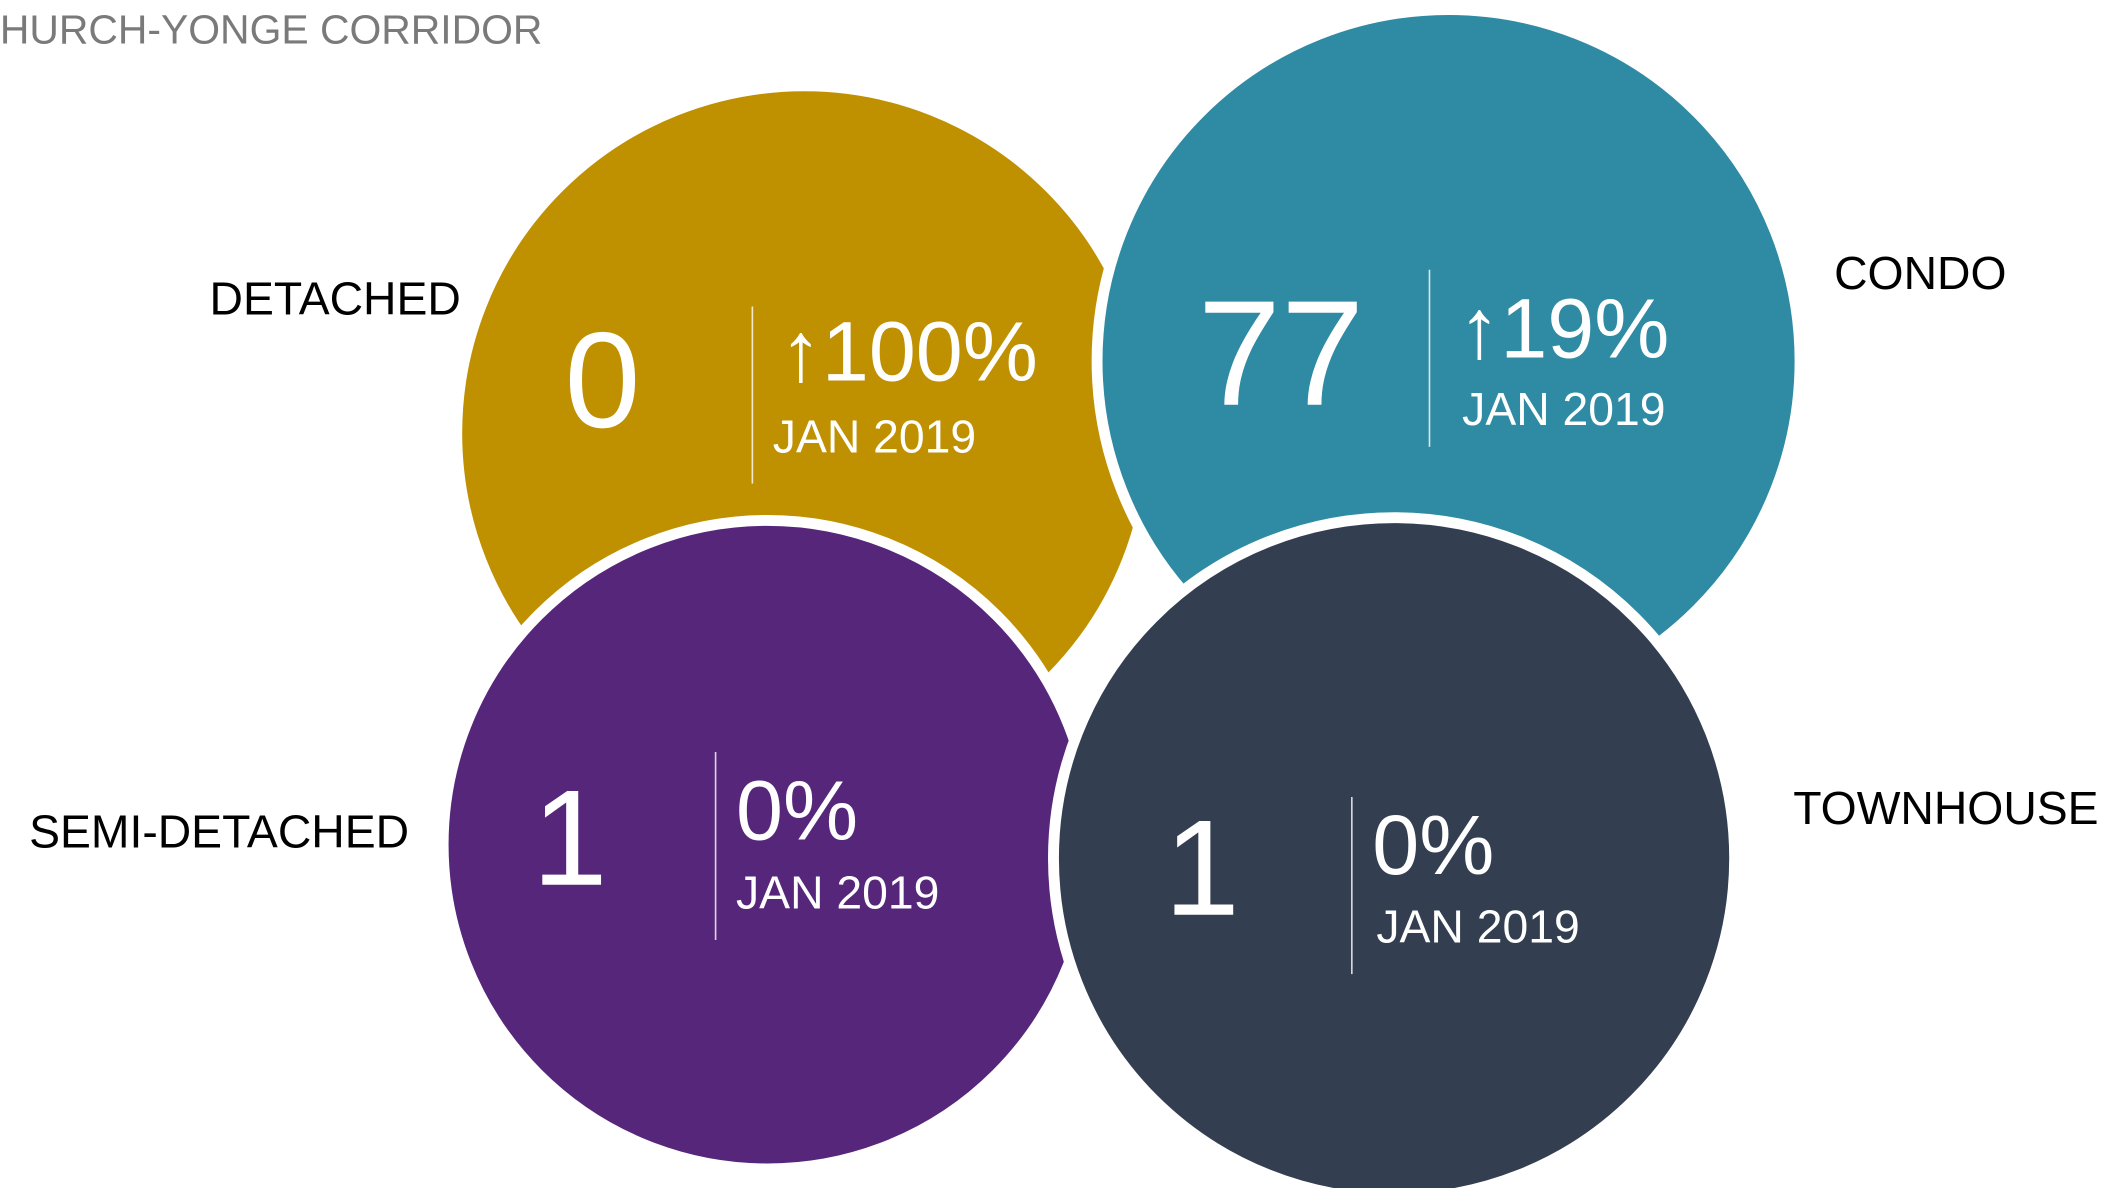 The height and width of the screenshot is (1188, 2126). Describe the element at coordinates (1920, 273) in the screenshot. I see `segment-label: CONDO` at that location.